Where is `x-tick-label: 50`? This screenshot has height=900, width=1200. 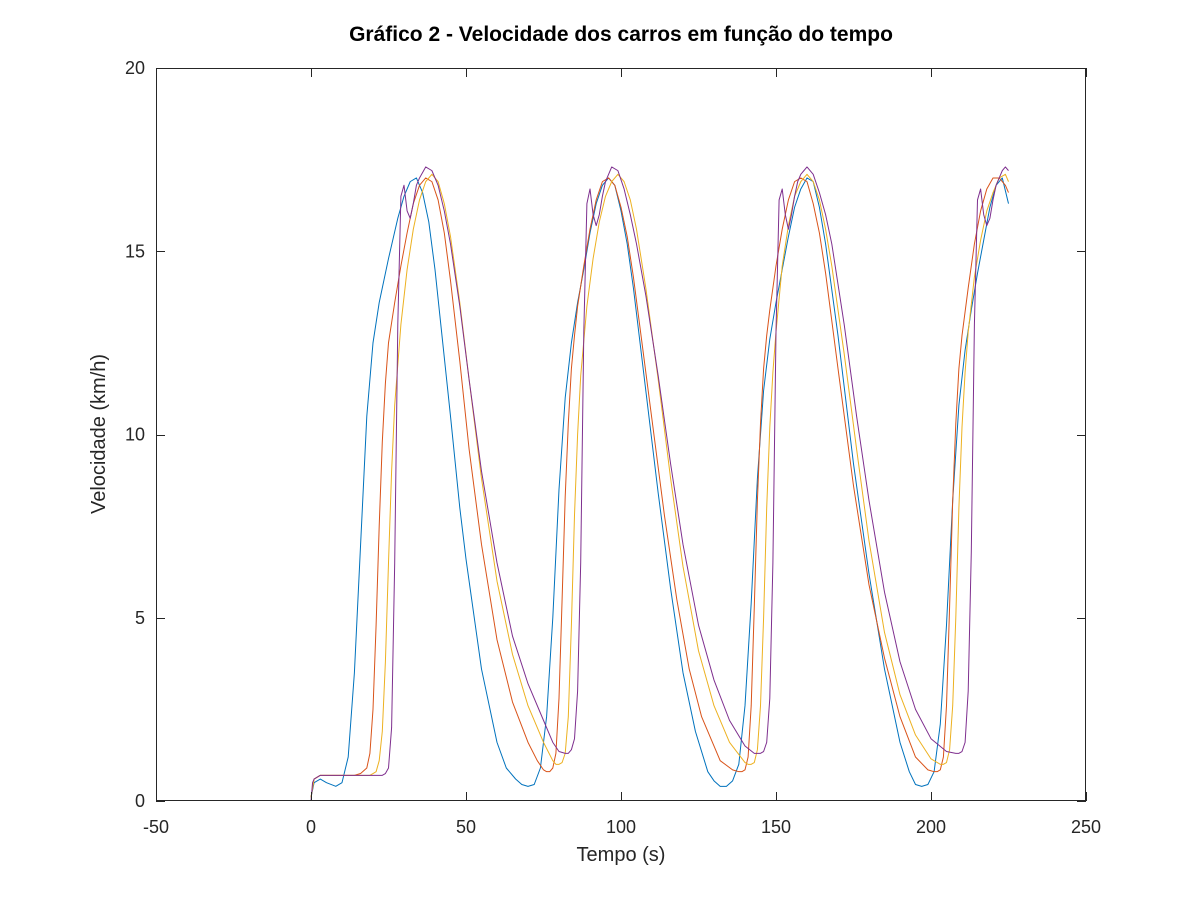 x-tick-label: 50 is located at coordinates (466, 827).